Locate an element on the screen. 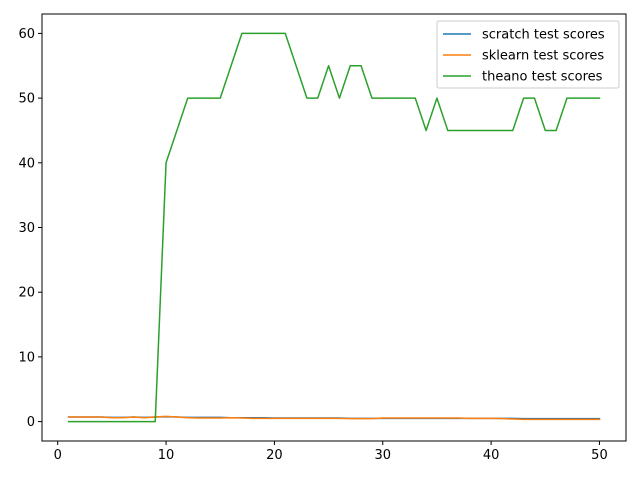  y-tick-label: 60 is located at coordinates (26, 34).